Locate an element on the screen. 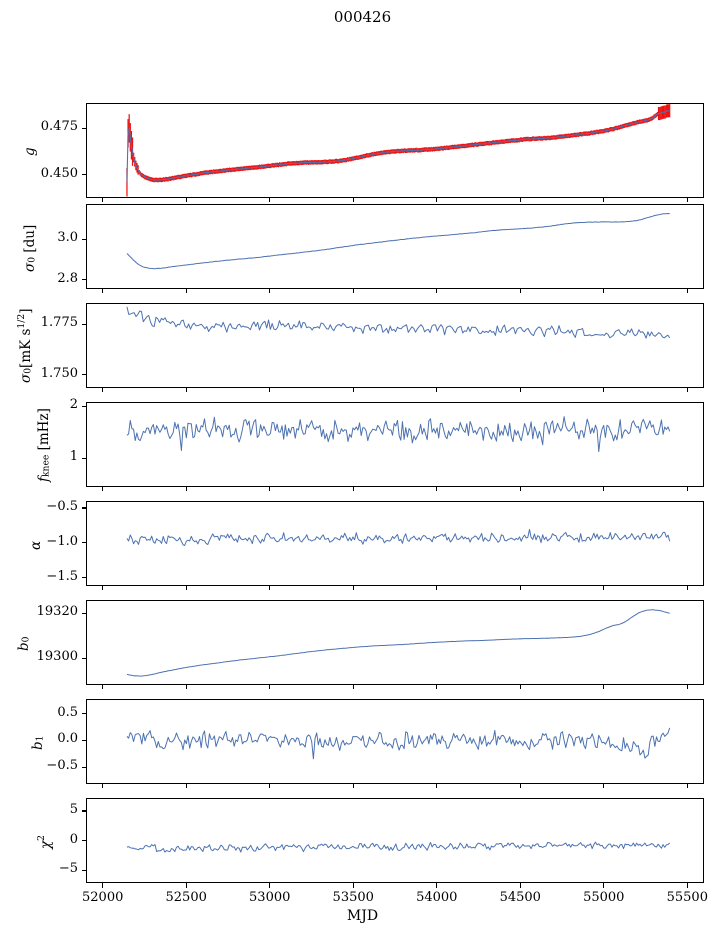 The height and width of the screenshot is (936, 725). ytick-label: 19320 is located at coordinates (57, 612).